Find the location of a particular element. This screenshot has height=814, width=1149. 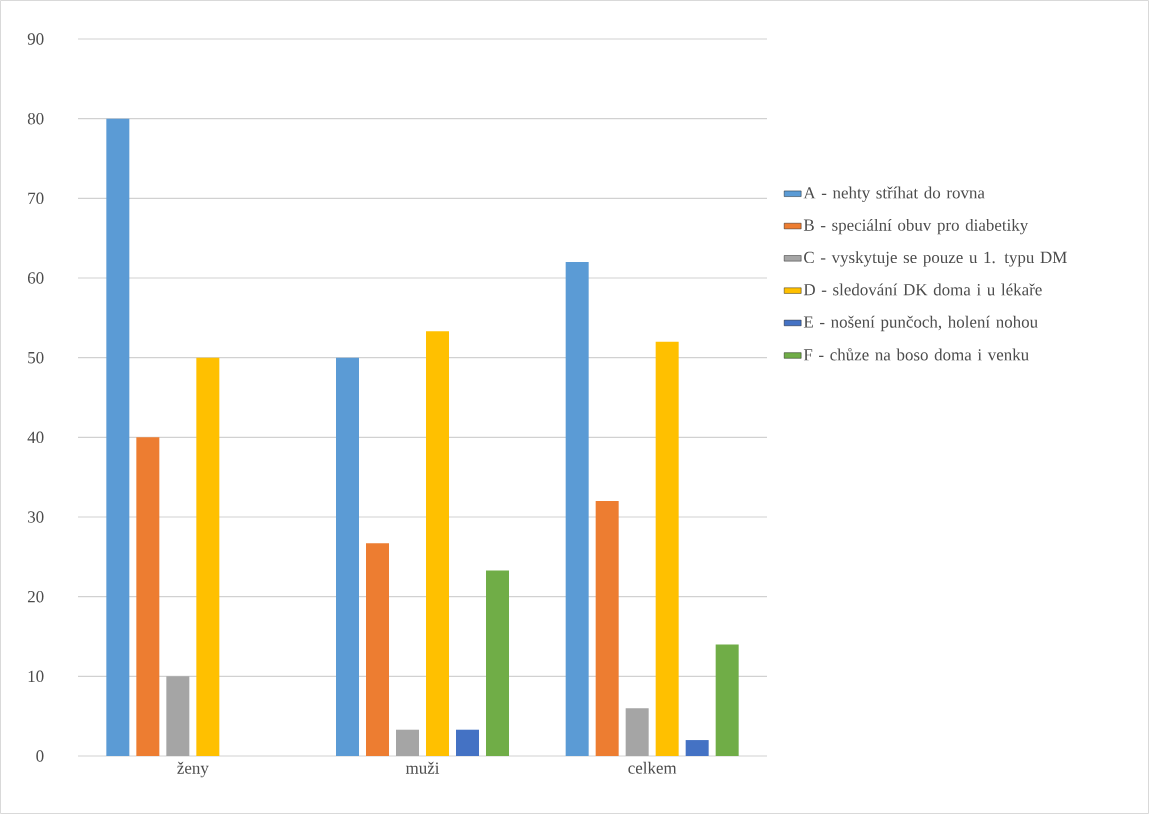

y-tick-label: 60 is located at coordinates (35, 278).